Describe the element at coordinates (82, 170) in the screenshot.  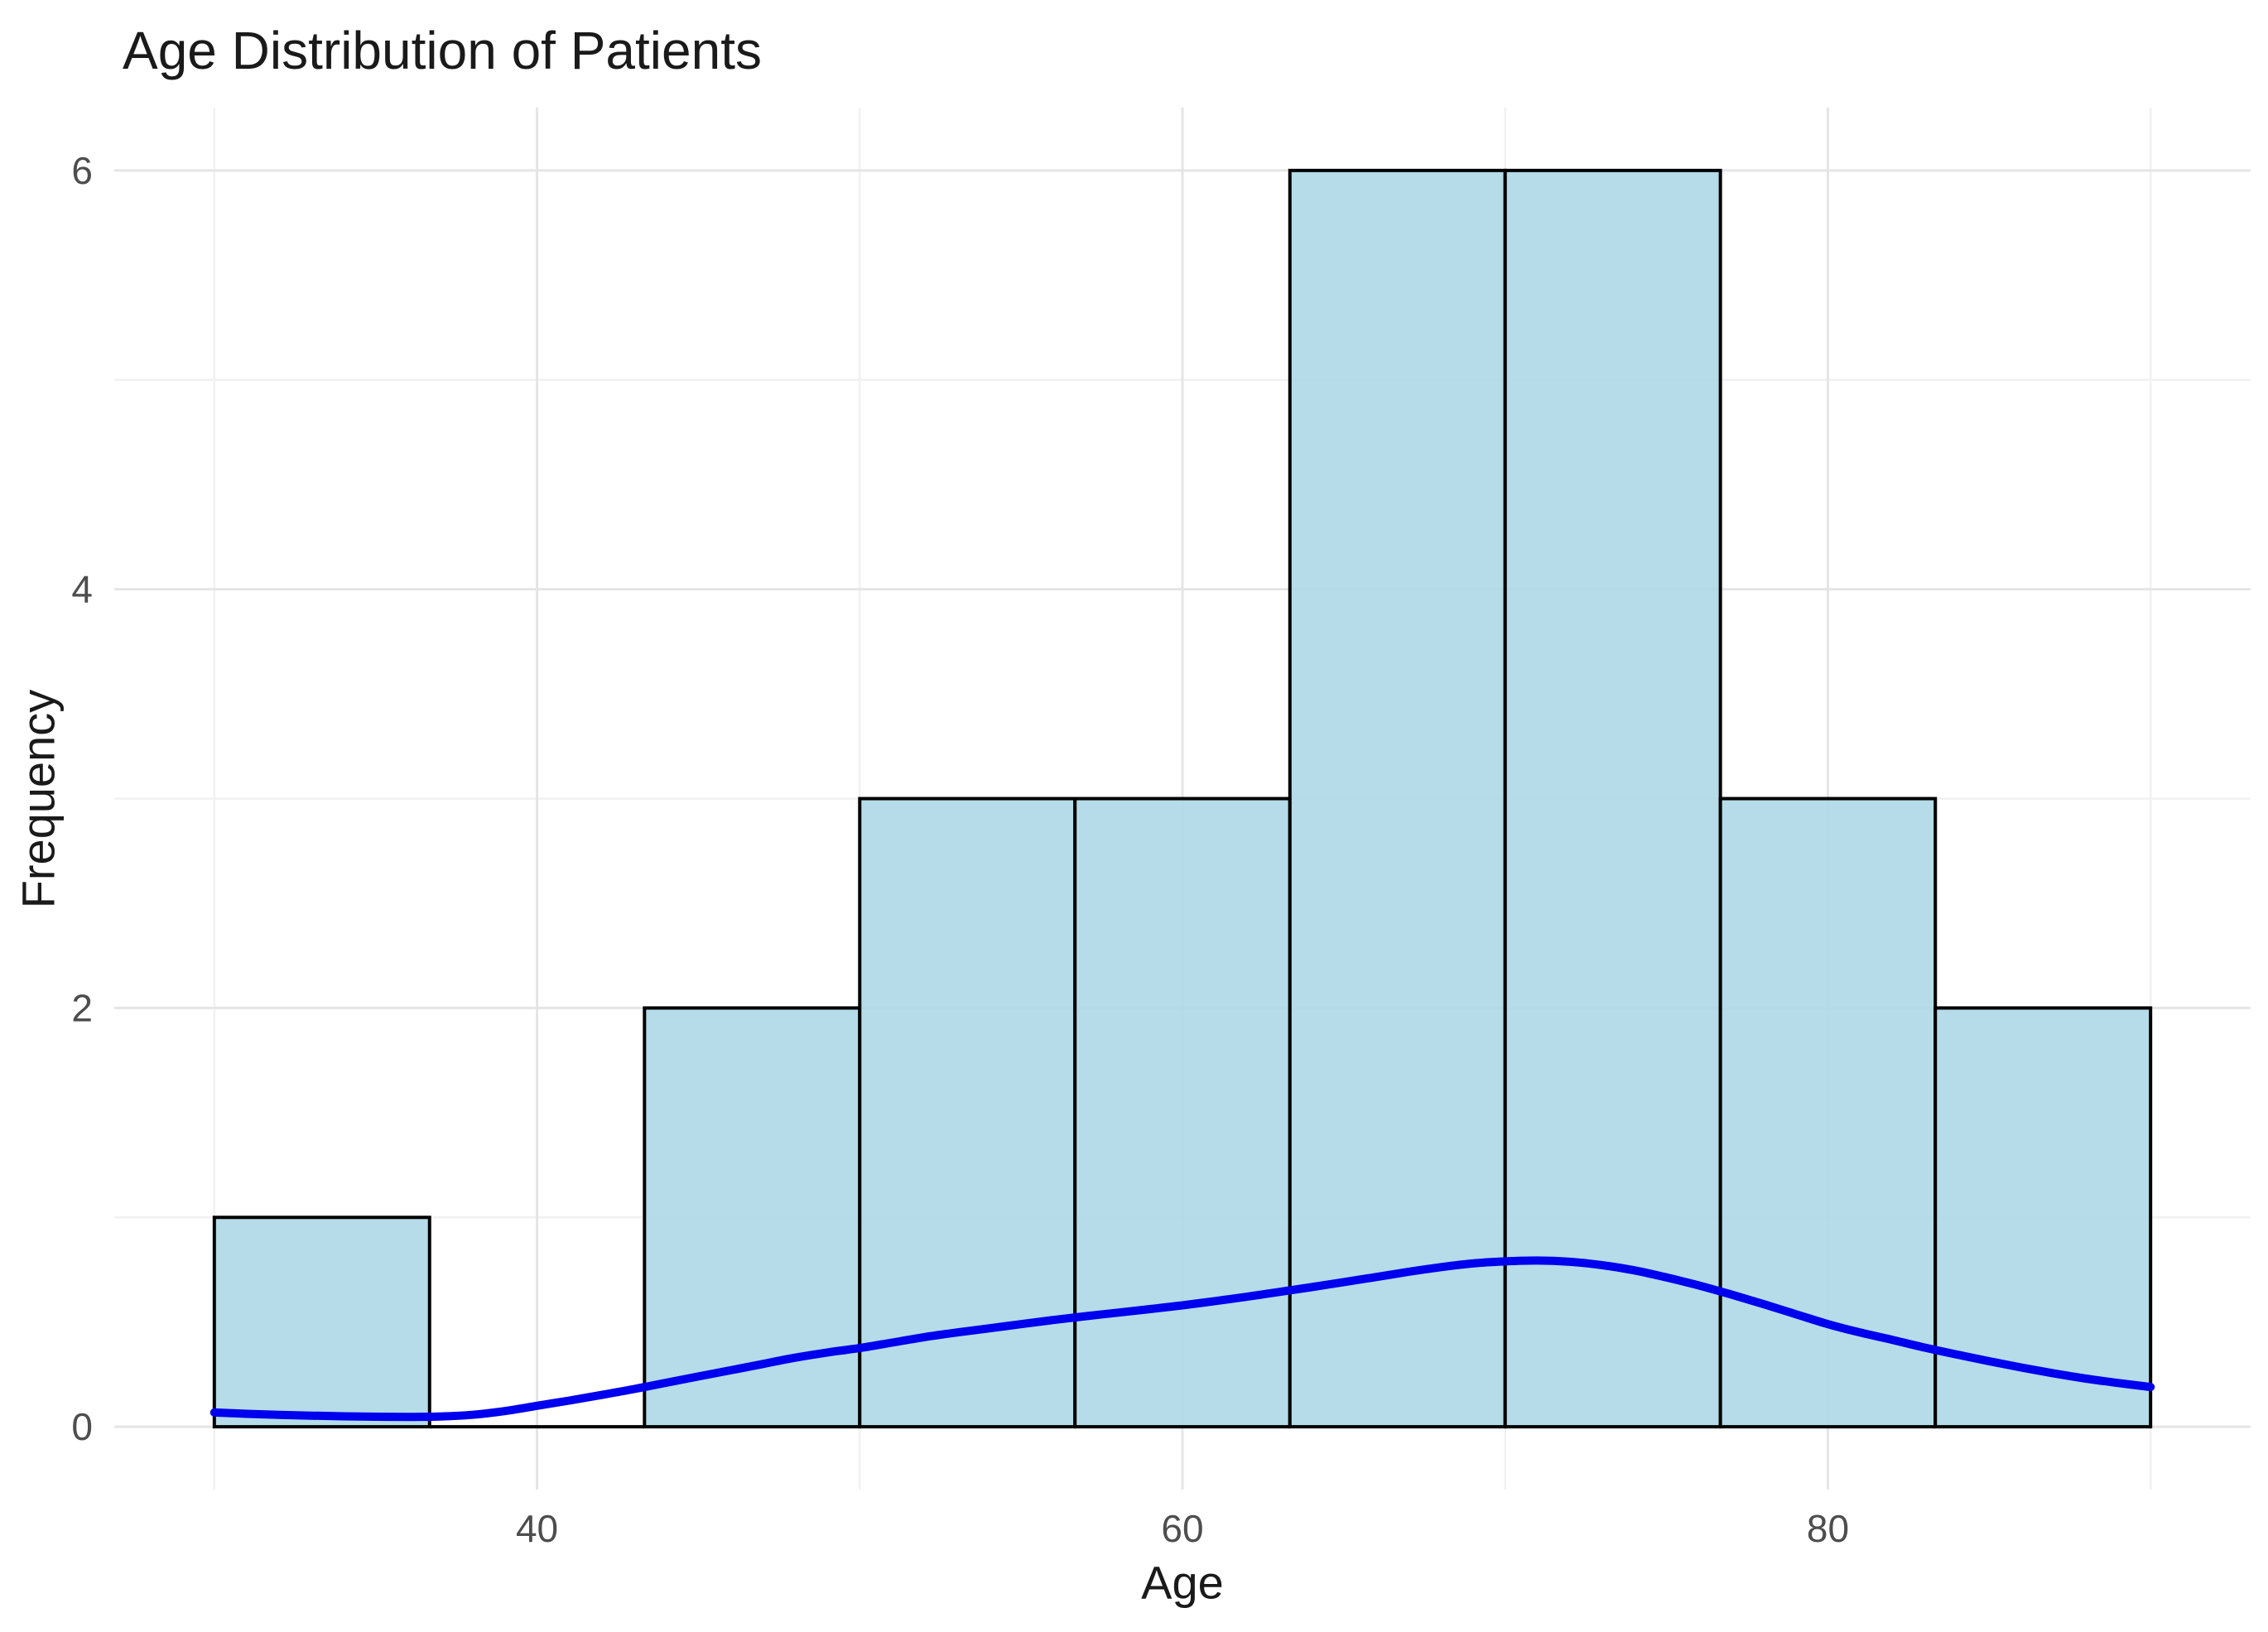
I see `y-tick-label: 6` at that location.